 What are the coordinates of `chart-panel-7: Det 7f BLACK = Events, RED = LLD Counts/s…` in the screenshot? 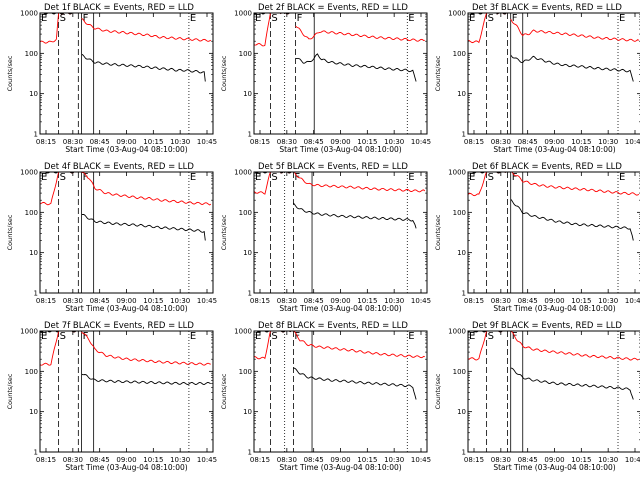 It's located at (111, 396).